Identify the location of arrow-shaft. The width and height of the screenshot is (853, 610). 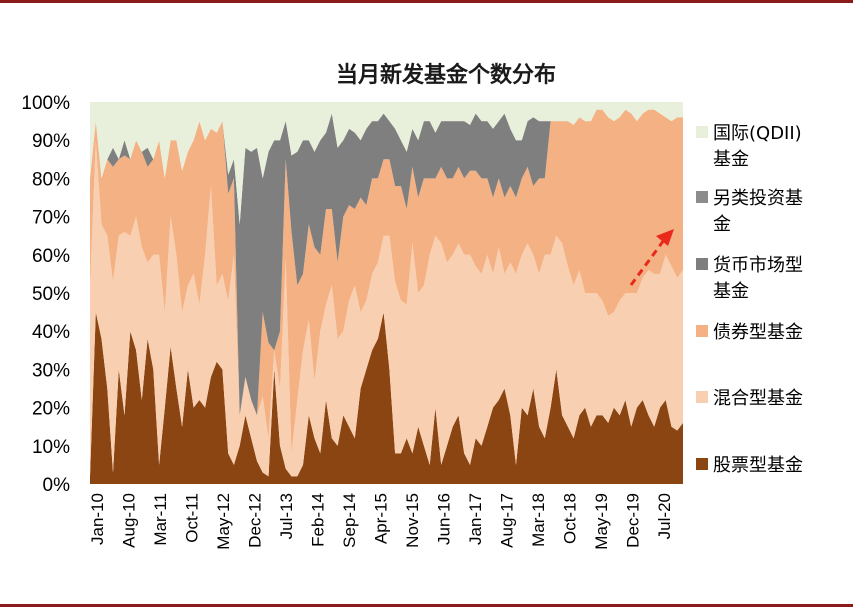
(647, 262).